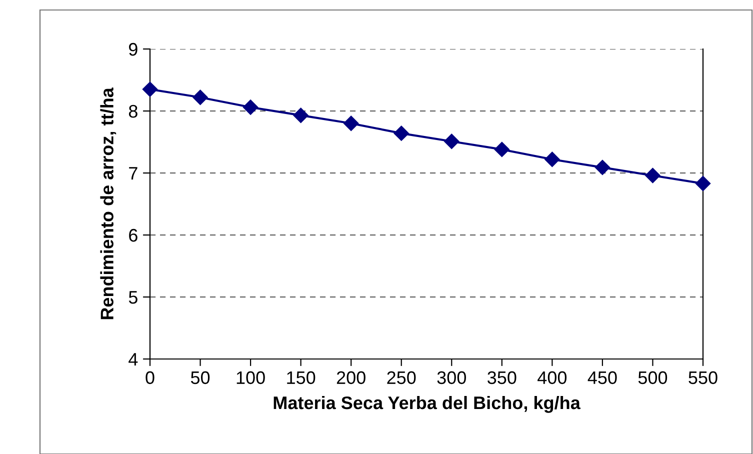  I want to click on y-tick-label: 8, so click(133, 111).